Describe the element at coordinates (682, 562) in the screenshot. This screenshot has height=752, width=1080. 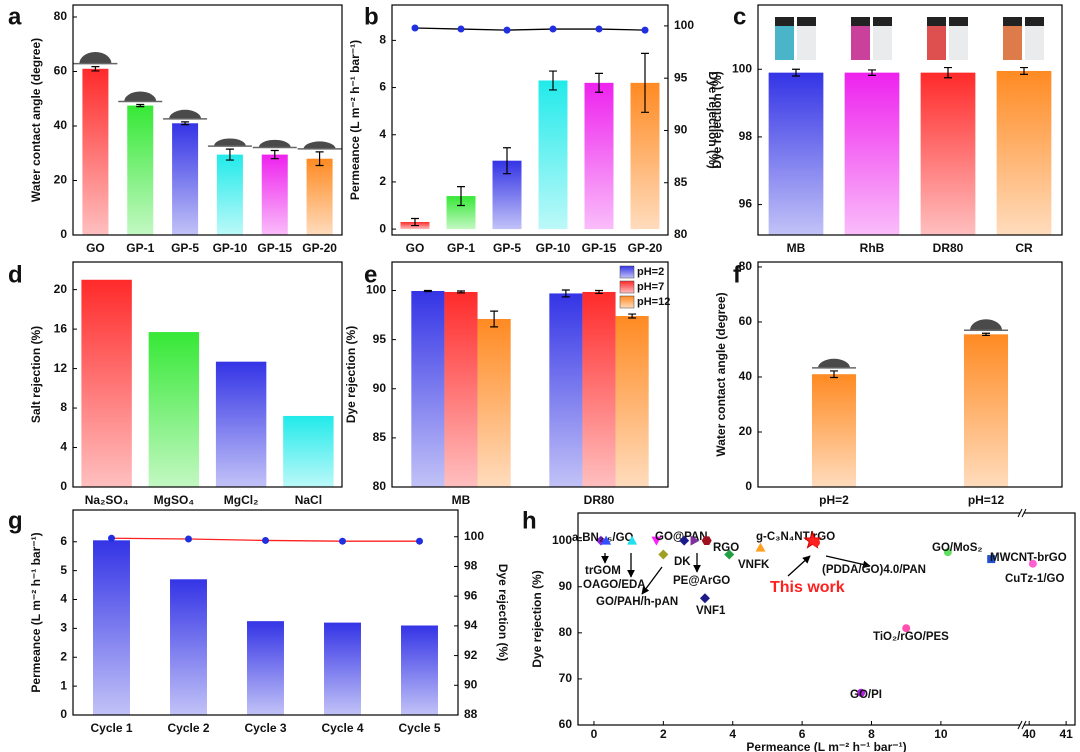
I see `point-label: DK` at that location.